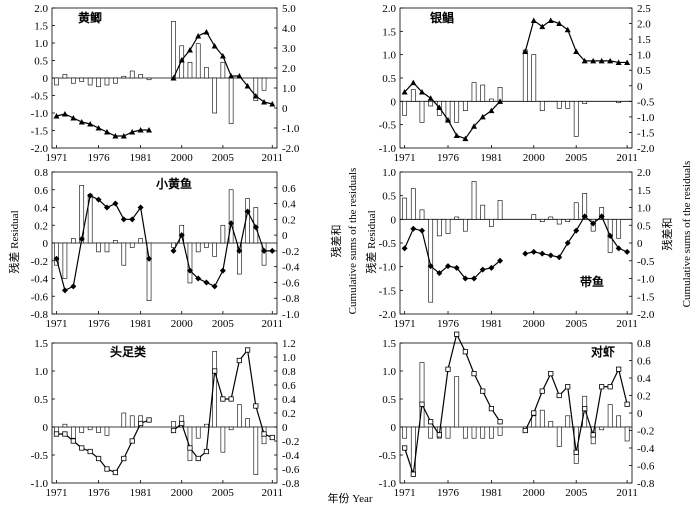 This screenshot has width=700, height=509. I want to click on panel-title: 对虾, so click(603, 351).